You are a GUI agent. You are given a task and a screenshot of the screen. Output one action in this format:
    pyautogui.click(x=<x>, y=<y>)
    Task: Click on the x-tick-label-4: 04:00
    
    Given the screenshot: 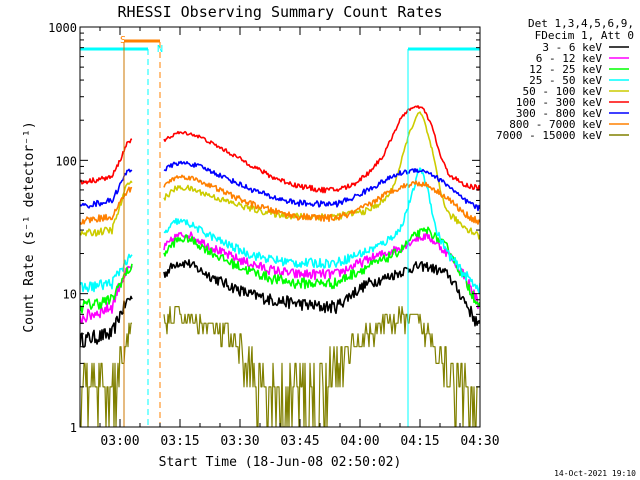 What is the action you would take?
    pyautogui.click(x=359, y=441)
    